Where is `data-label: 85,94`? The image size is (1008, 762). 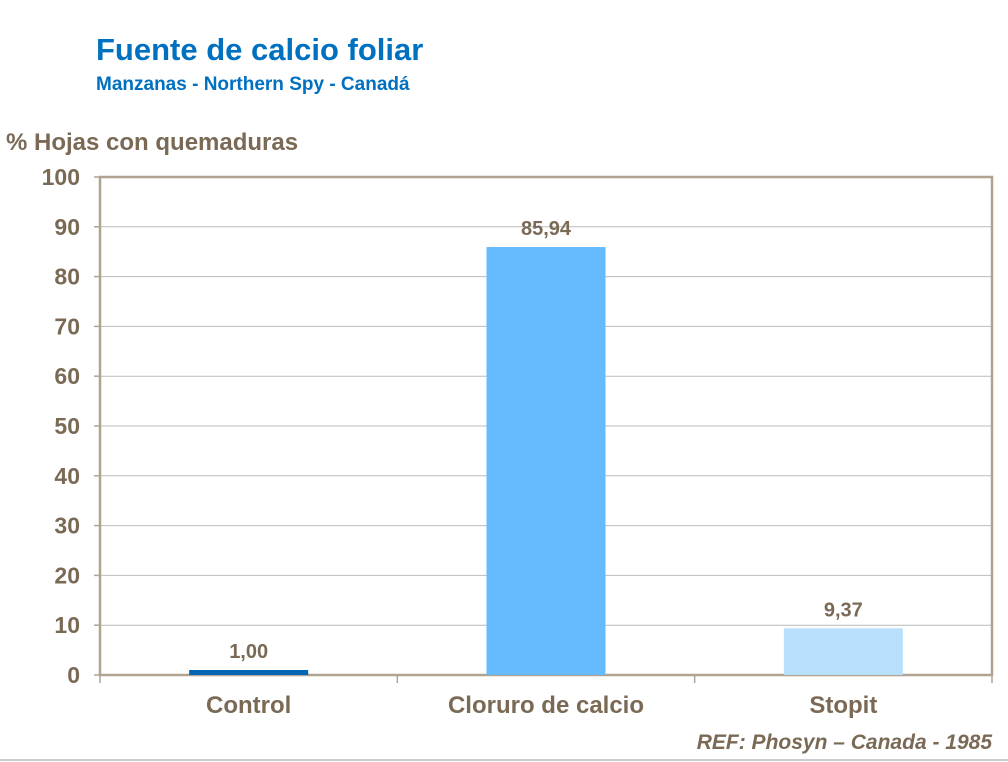 data-label: 85,94 is located at coordinates (546, 229).